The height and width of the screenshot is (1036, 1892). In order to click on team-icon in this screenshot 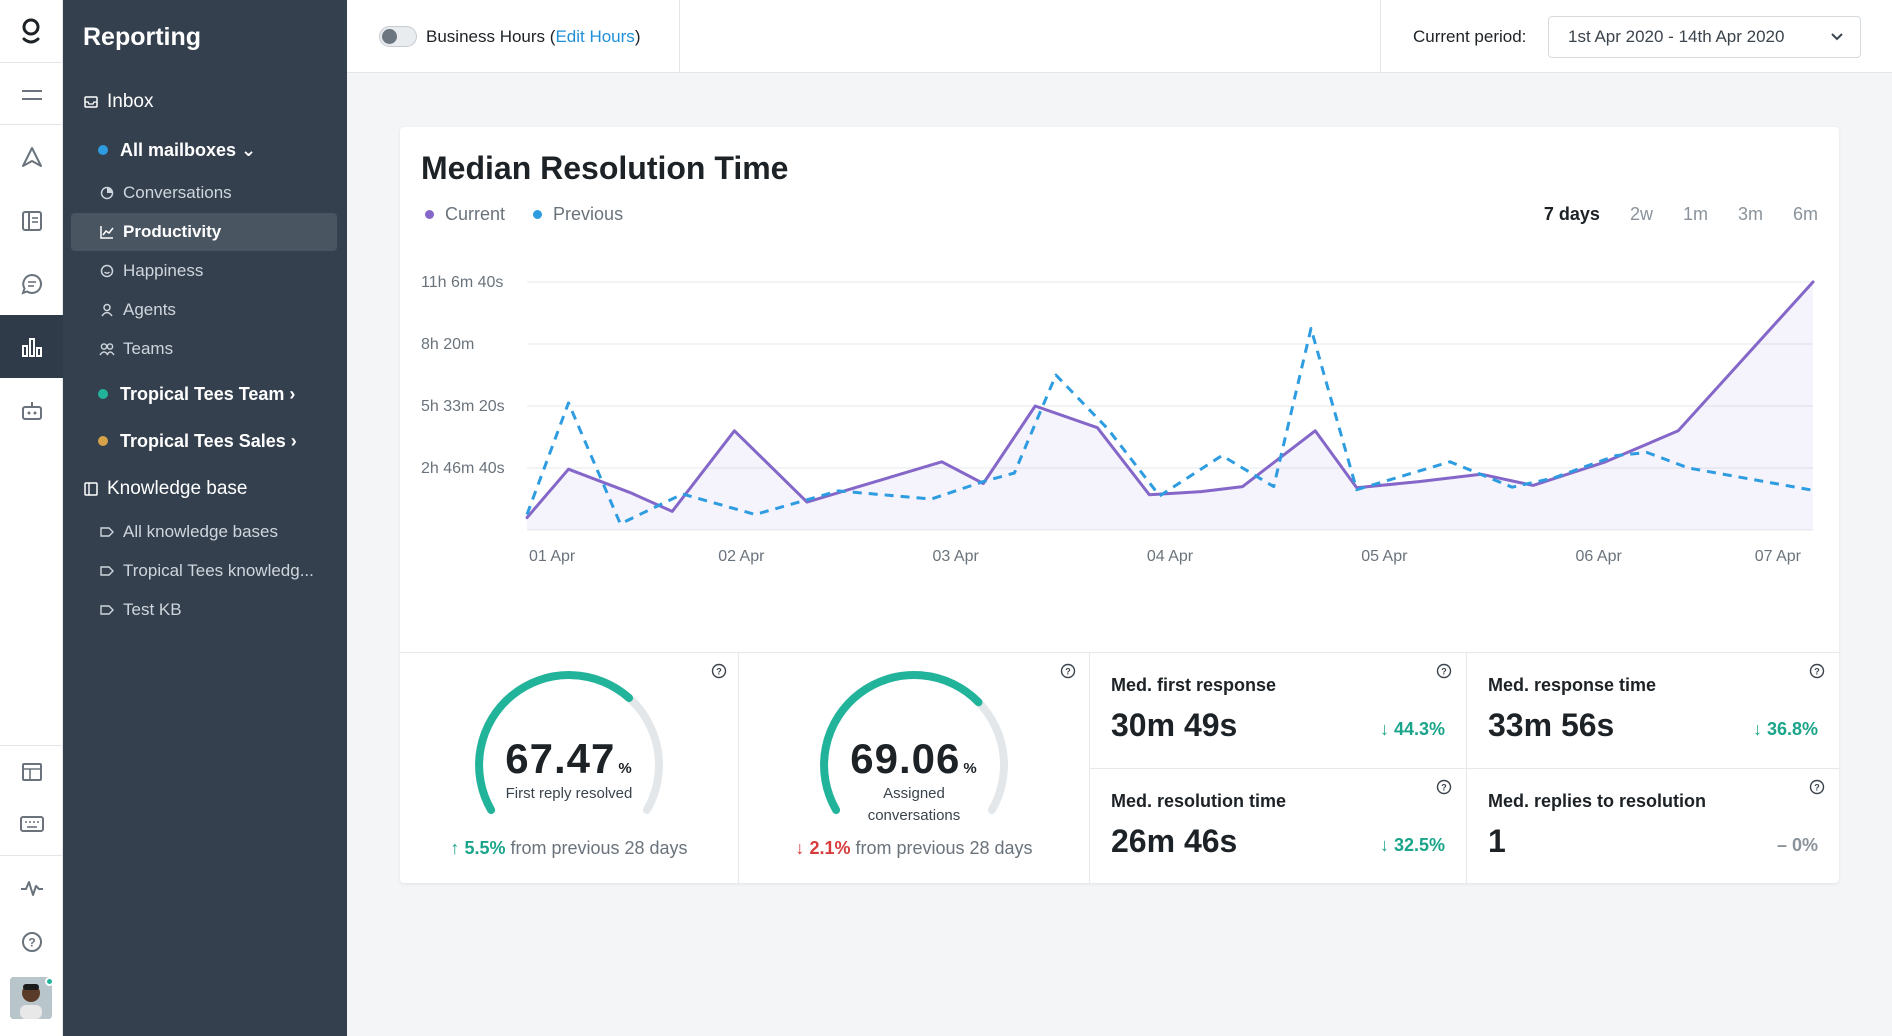, I will do `click(107, 349)`.